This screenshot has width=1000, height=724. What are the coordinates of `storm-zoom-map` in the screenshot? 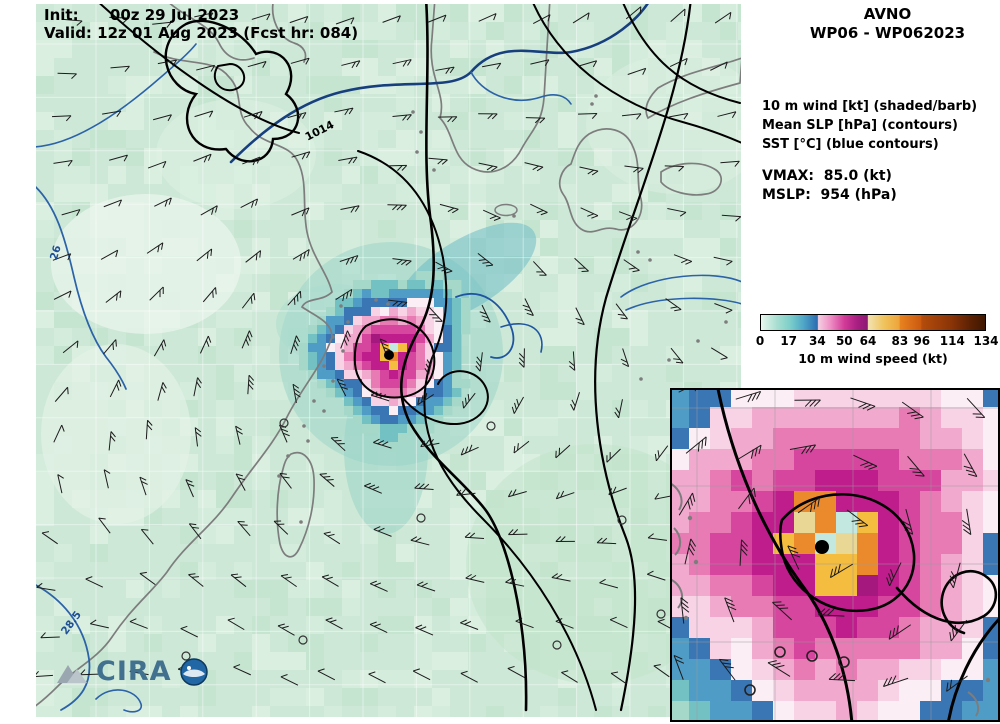 It's located at (835, 555).